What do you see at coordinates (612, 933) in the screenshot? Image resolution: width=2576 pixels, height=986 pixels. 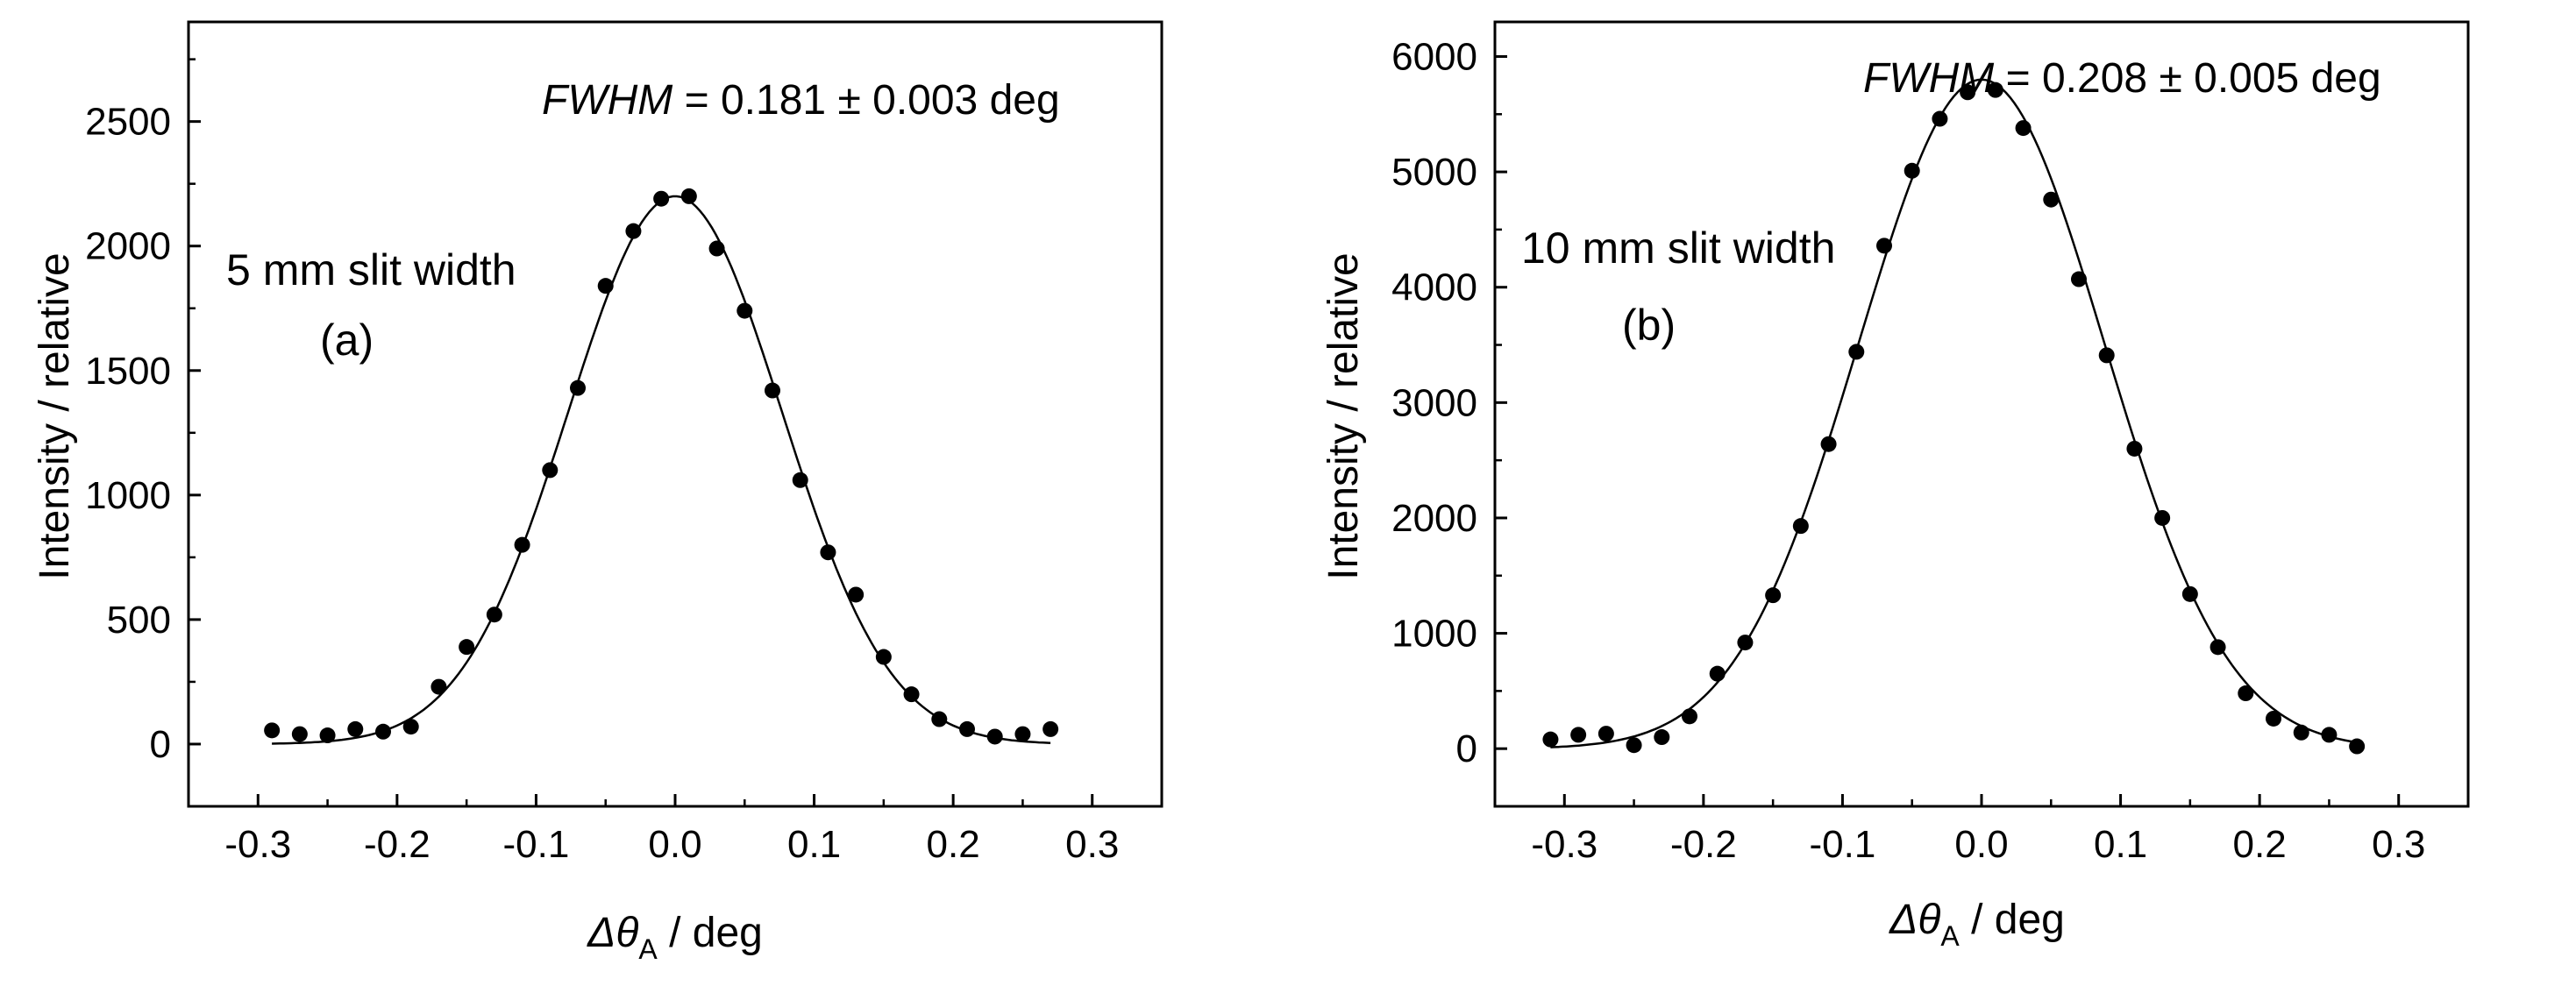 I see `x-axis-symbol-a: Δθ` at bounding box center [612, 933].